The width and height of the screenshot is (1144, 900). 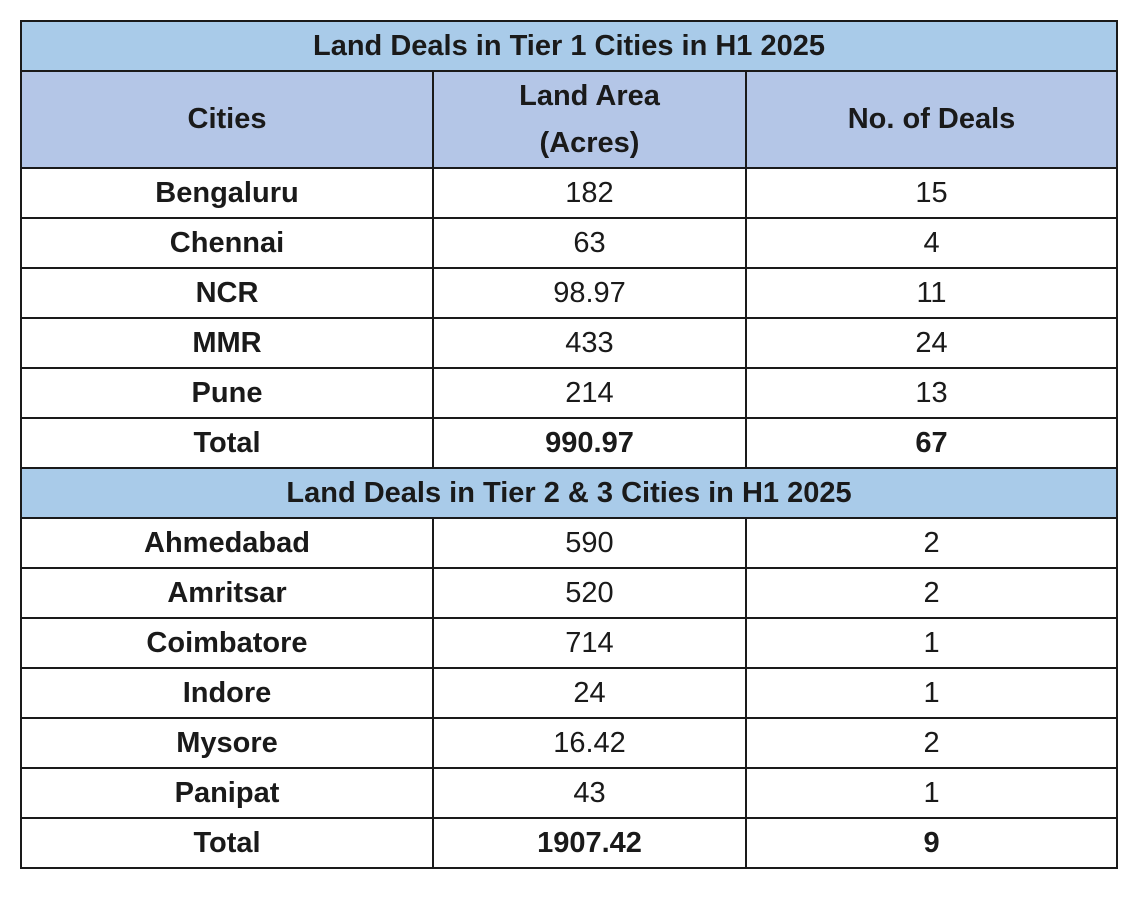 I want to click on table-row: Mysore 16.42 2, so click(x=569, y=743).